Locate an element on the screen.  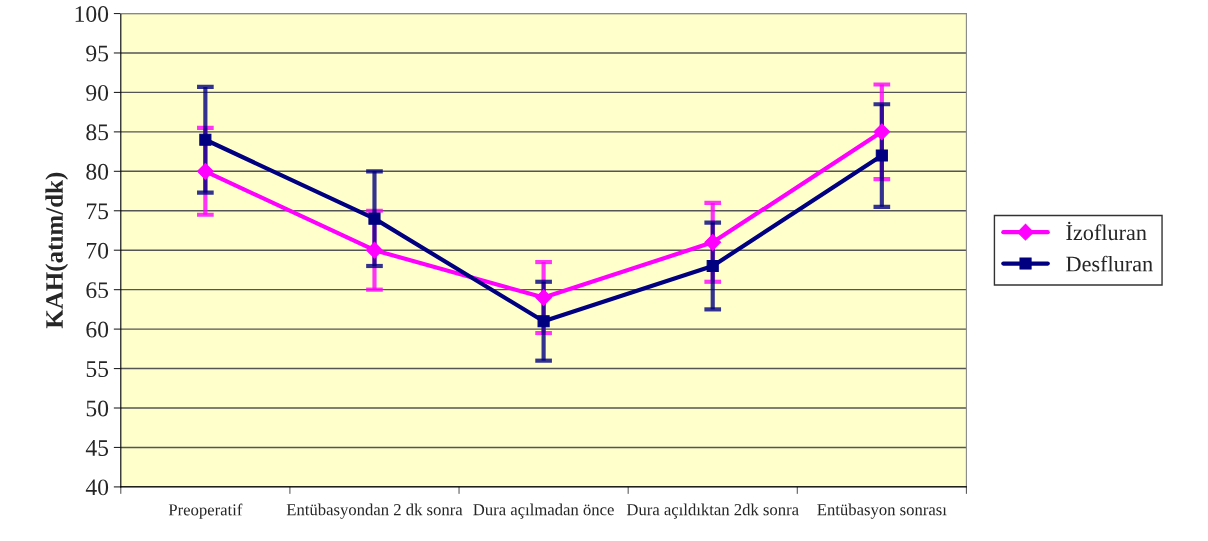
y-tick-label: 75 is located at coordinates (97, 211).